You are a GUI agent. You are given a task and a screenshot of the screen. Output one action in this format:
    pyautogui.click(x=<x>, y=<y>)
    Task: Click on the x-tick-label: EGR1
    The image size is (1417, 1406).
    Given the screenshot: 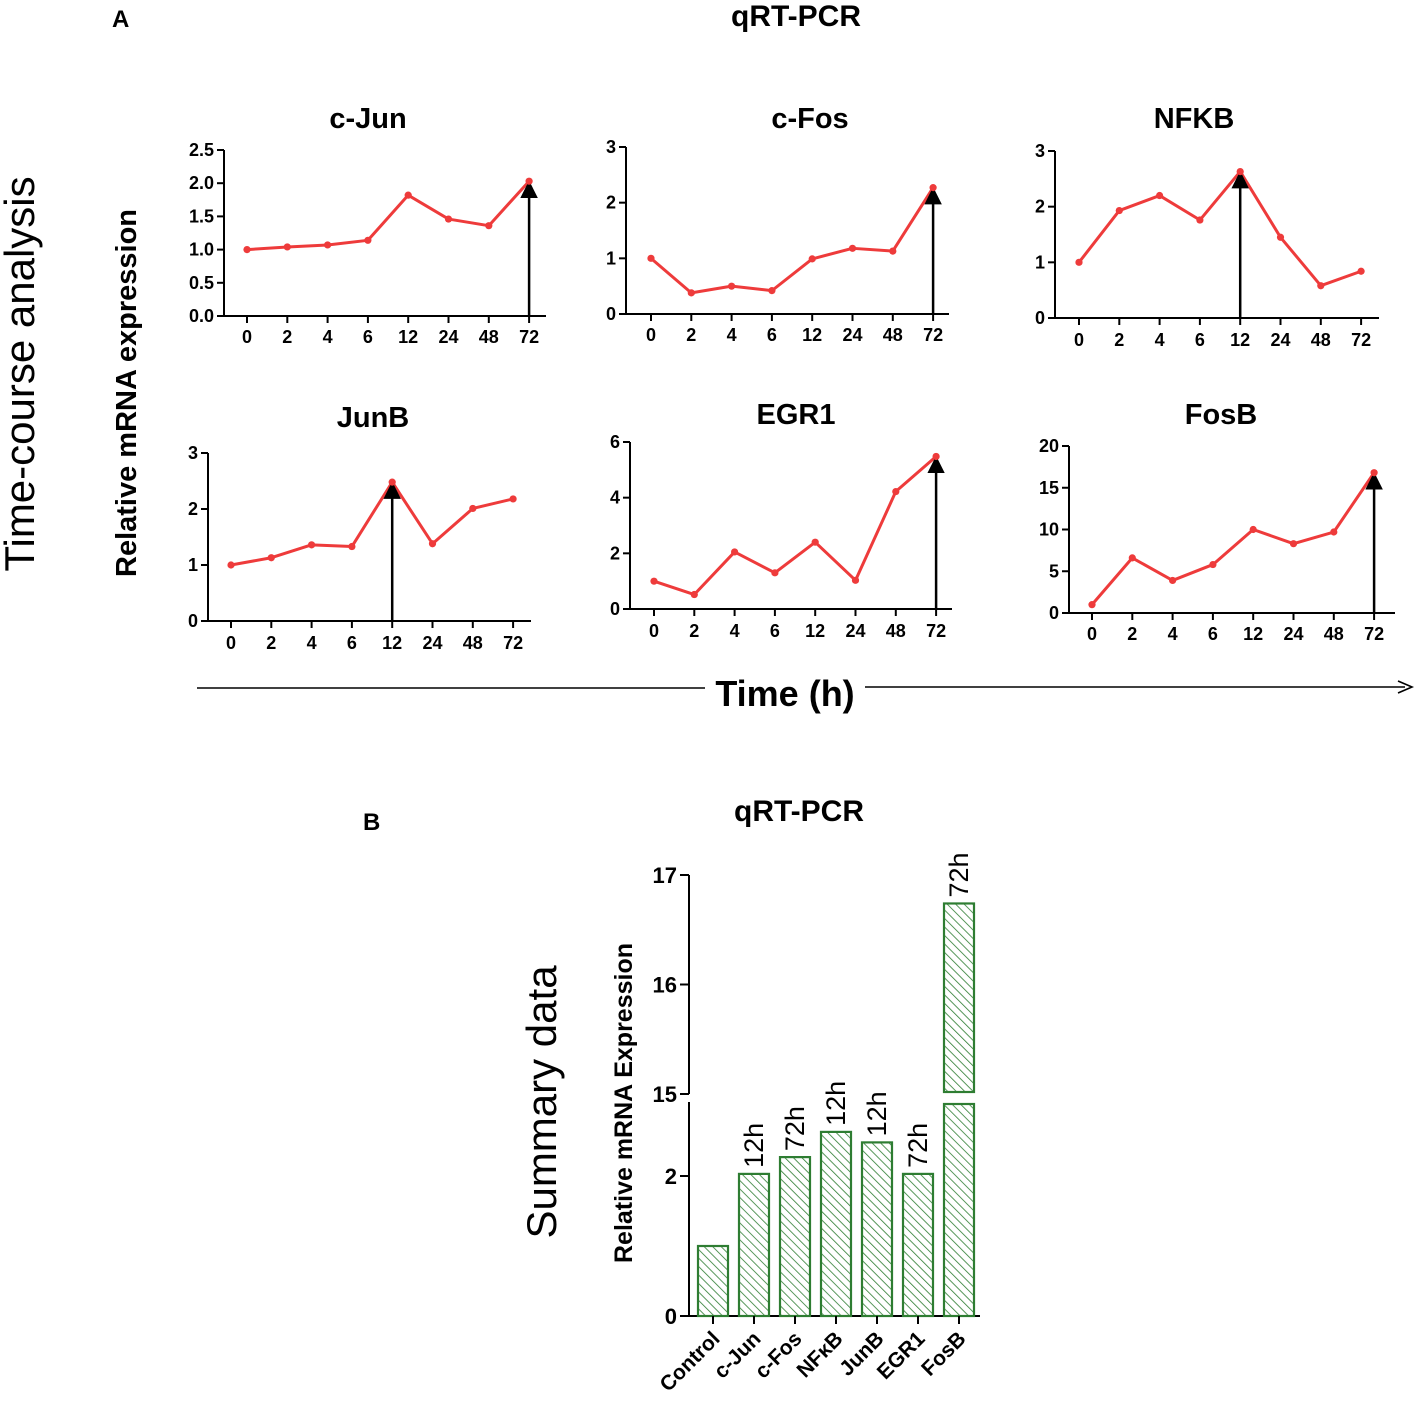 What is the action you would take?
    pyautogui.click(x=901, y=1355)
    